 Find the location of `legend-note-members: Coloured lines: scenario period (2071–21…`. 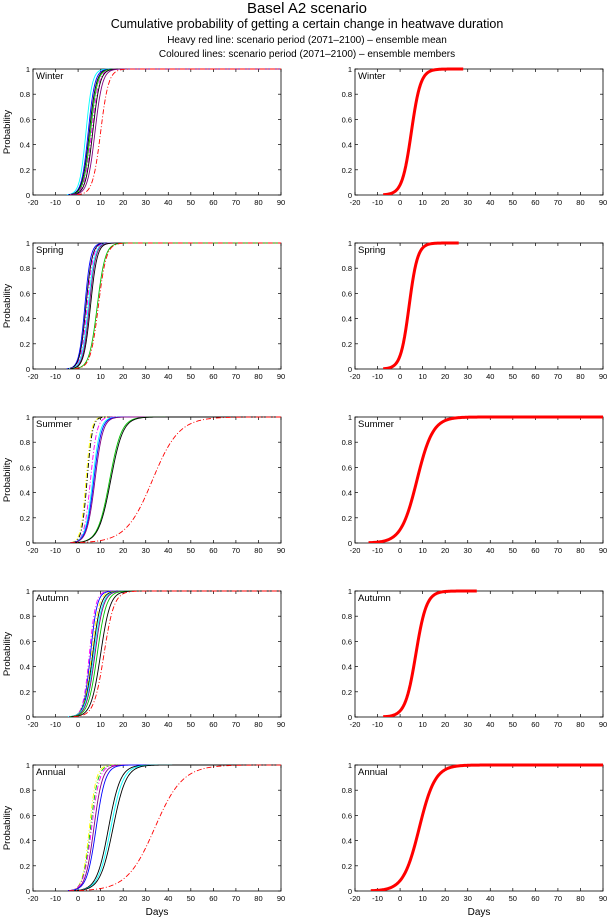

legend-note-members: Coloured lines: scenario period (2071–21… is located at coordinates (307, 54).